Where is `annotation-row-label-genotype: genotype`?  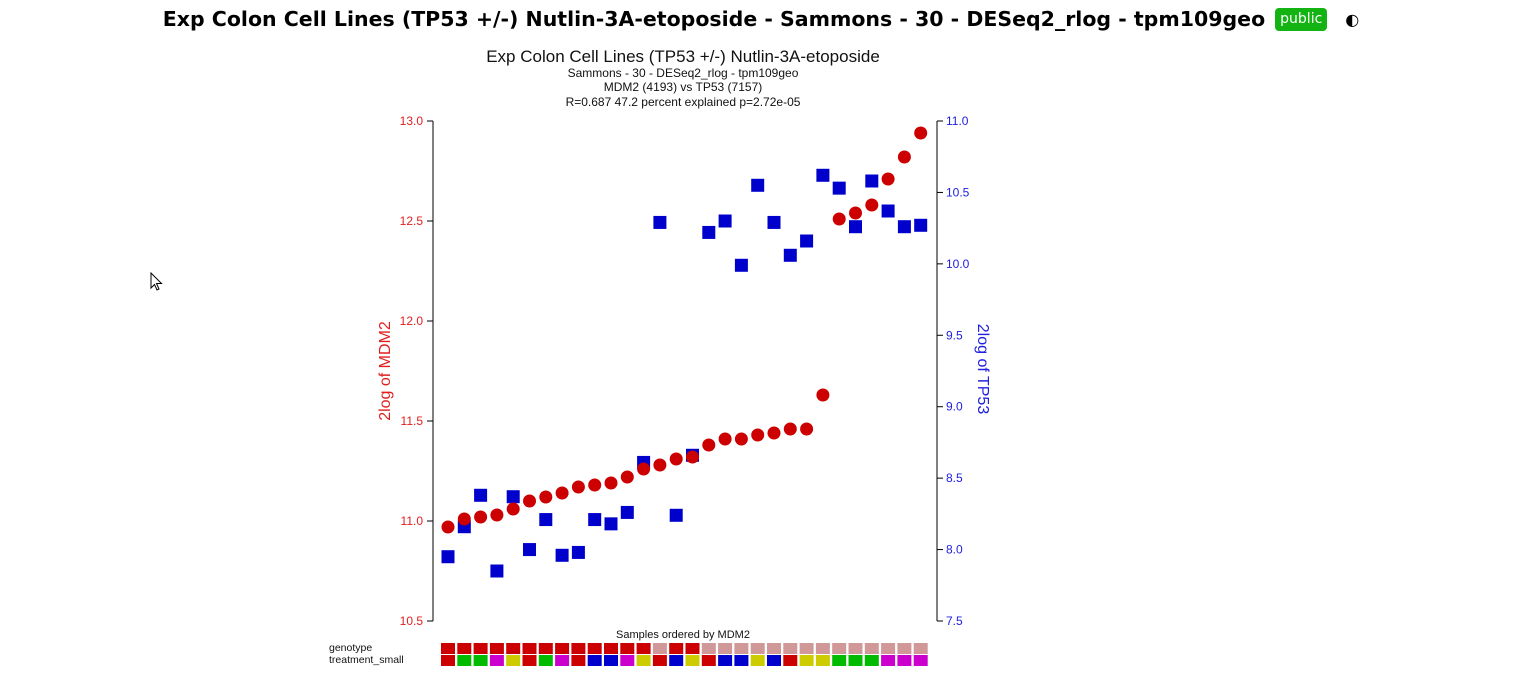
annotation-row-label-genotype: genotype is located at coordinates (350, 648).